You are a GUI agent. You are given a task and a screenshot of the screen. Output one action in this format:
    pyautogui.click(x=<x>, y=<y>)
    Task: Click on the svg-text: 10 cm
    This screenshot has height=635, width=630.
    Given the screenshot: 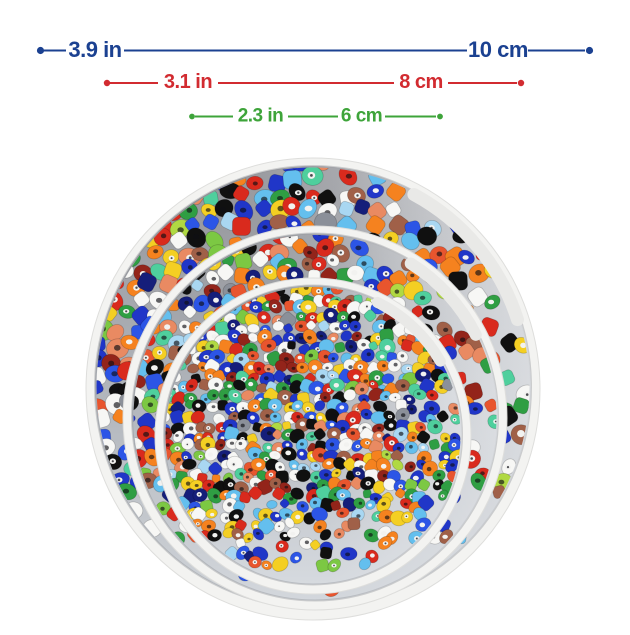 What is the action you would take?
    pyautogui.click(x=498, y=49)
    